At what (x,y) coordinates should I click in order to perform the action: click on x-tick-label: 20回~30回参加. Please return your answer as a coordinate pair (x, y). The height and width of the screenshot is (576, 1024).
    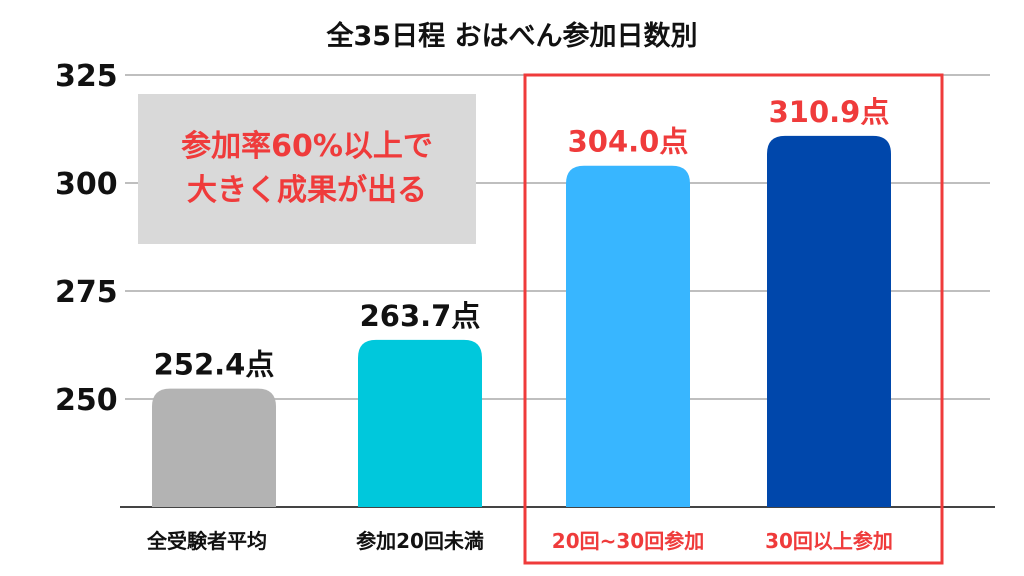
    Looking at the image, I should click on (628, 541).